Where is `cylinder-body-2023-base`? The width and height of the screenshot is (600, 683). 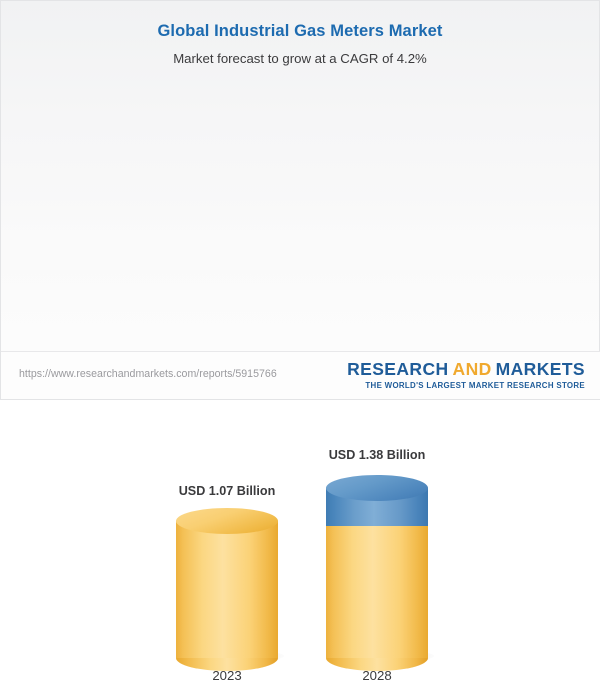 cylinder-body-2023-base is located at coordinates (227, 589).